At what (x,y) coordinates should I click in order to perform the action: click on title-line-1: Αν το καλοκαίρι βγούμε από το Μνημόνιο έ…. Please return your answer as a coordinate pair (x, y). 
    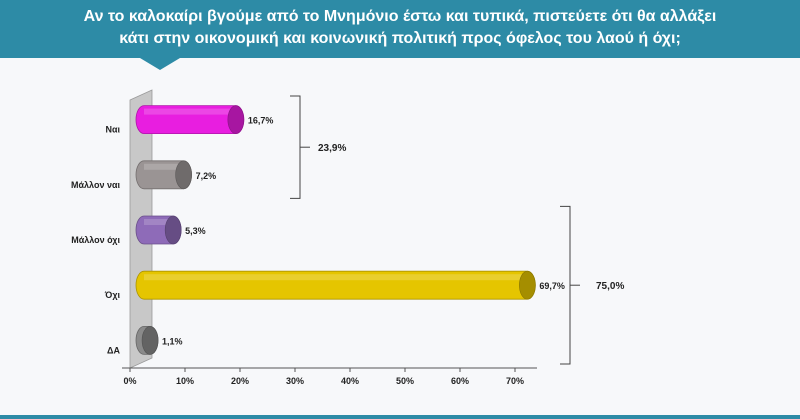
    Looking at the image, I should click on (400, 16).